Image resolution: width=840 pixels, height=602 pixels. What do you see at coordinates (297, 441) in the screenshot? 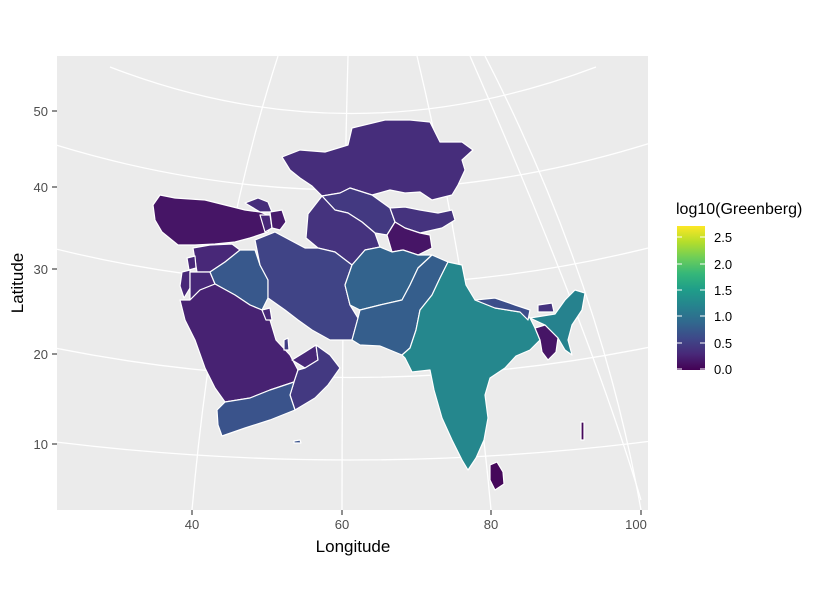
I see `region-socotra` at bounding box center [297, 441].